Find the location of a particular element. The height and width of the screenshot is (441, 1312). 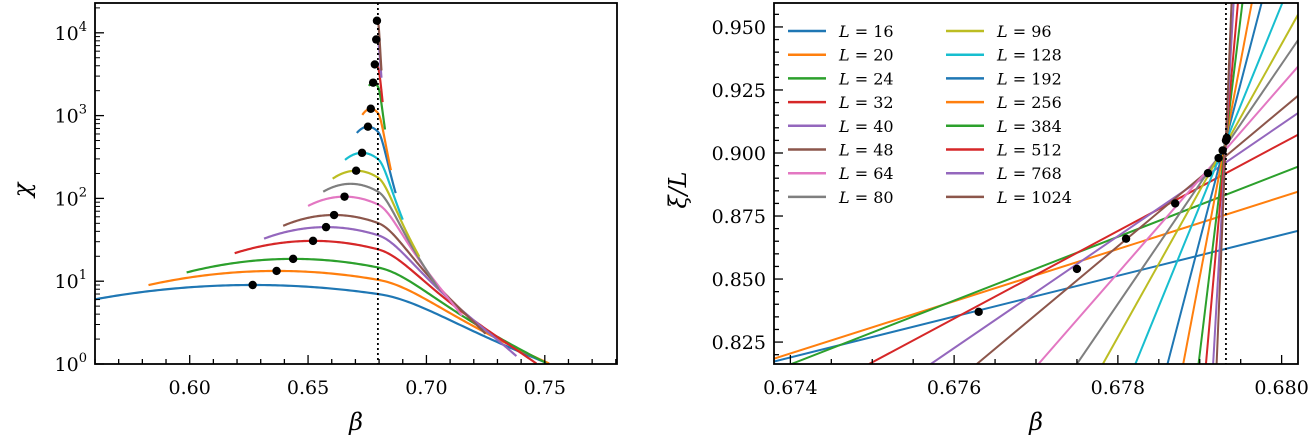

y-tick-label: 0.950 is located at coordinates (739, 28).